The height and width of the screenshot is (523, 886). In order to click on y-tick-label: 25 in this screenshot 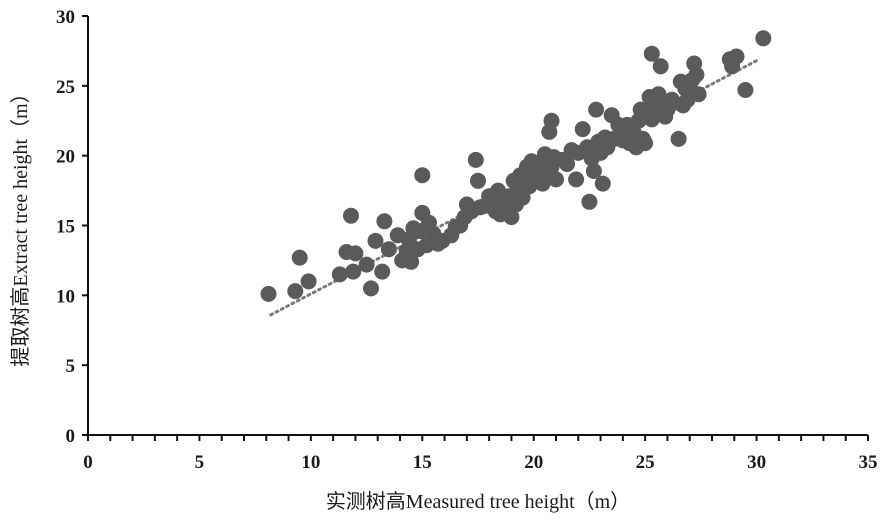, I will do `click(65, 87)`.